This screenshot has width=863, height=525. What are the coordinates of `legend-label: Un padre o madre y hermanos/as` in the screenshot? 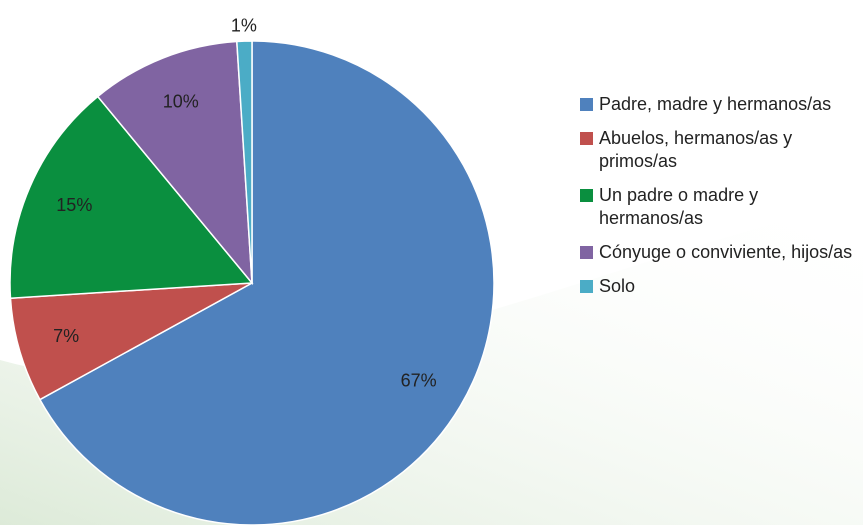 It's located at (679, 206).